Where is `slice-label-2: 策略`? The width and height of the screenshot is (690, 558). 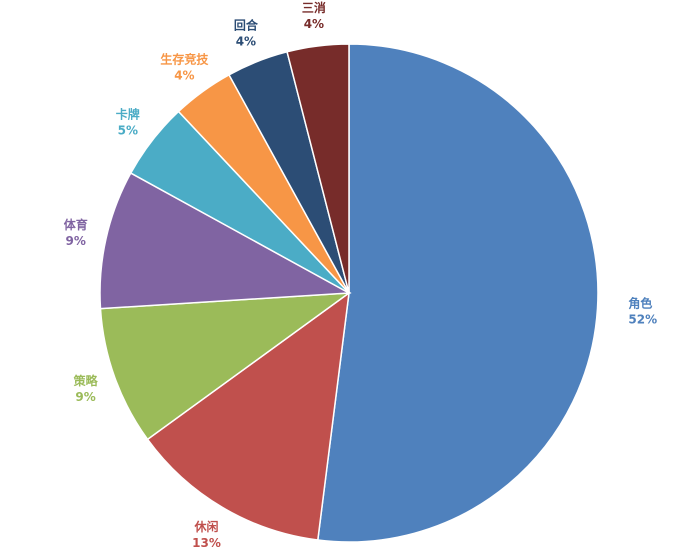 slice-label-2: 策略 is located at coordinates (86, 380).